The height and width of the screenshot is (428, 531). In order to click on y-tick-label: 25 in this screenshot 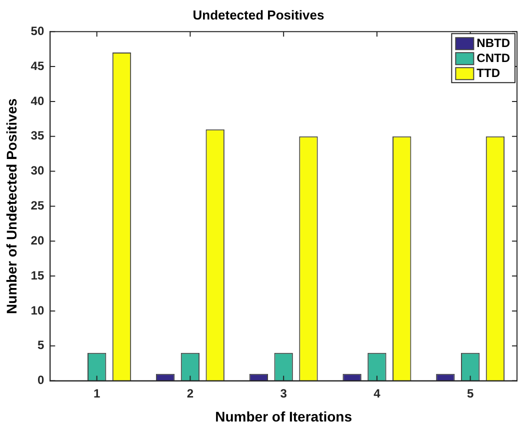, I will do `click(37, 205)`.